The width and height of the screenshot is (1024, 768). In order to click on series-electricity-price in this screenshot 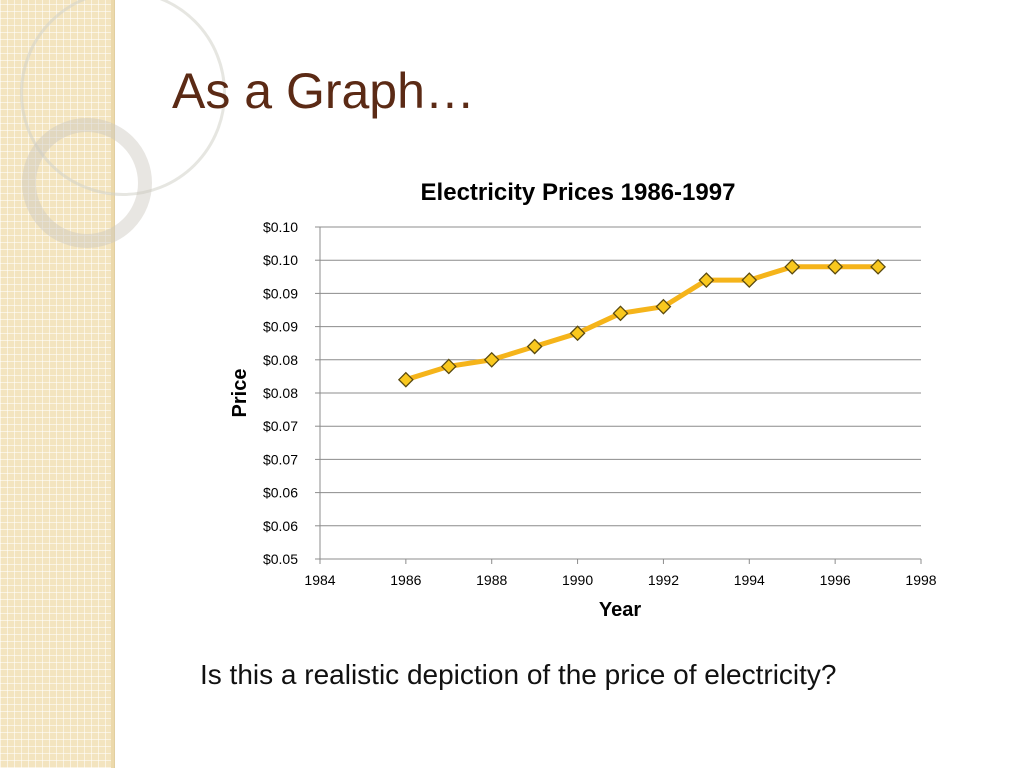, I will do `click(641, 323)`.